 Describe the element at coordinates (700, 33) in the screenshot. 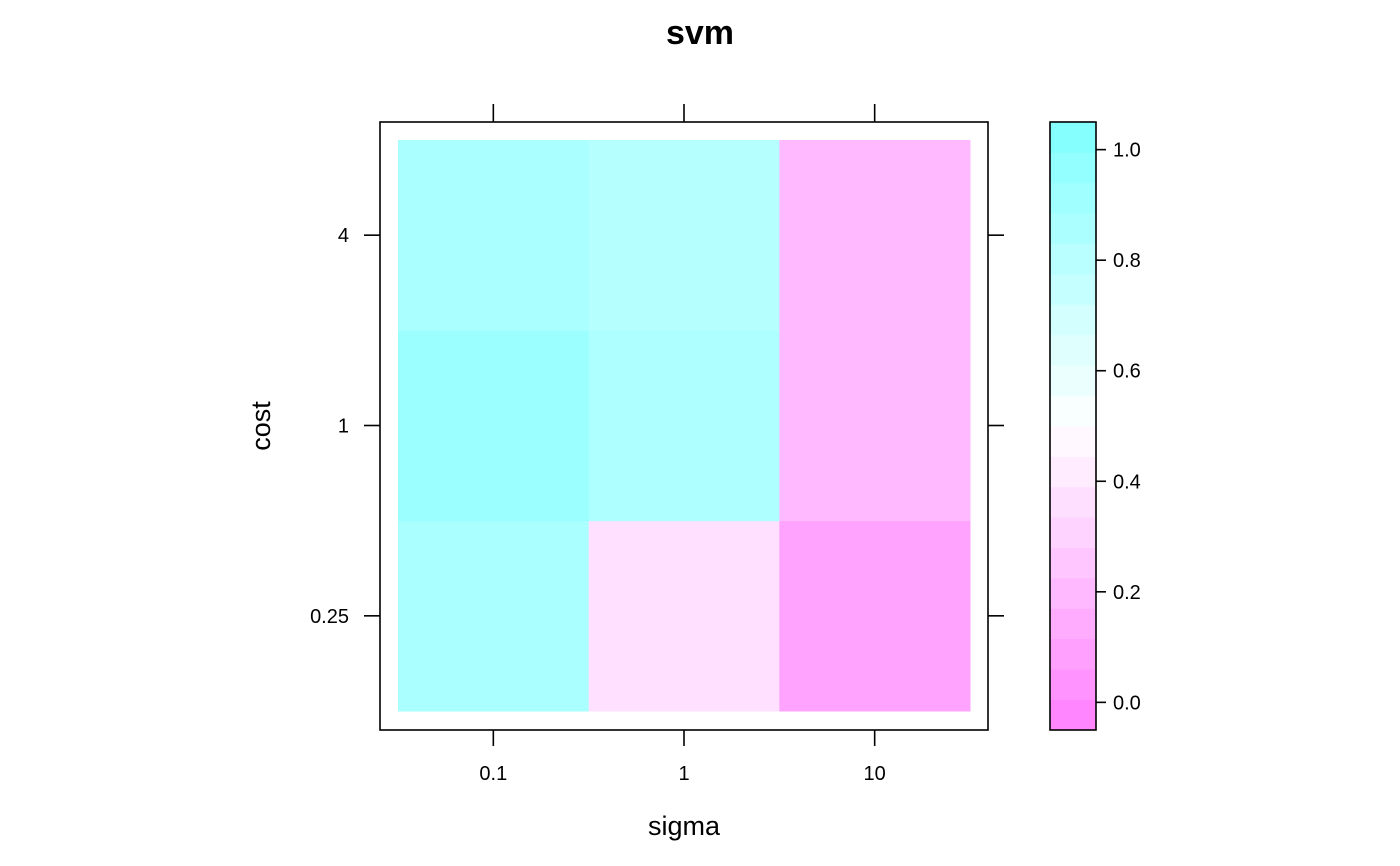

I see `chart-title: svm` at that location.